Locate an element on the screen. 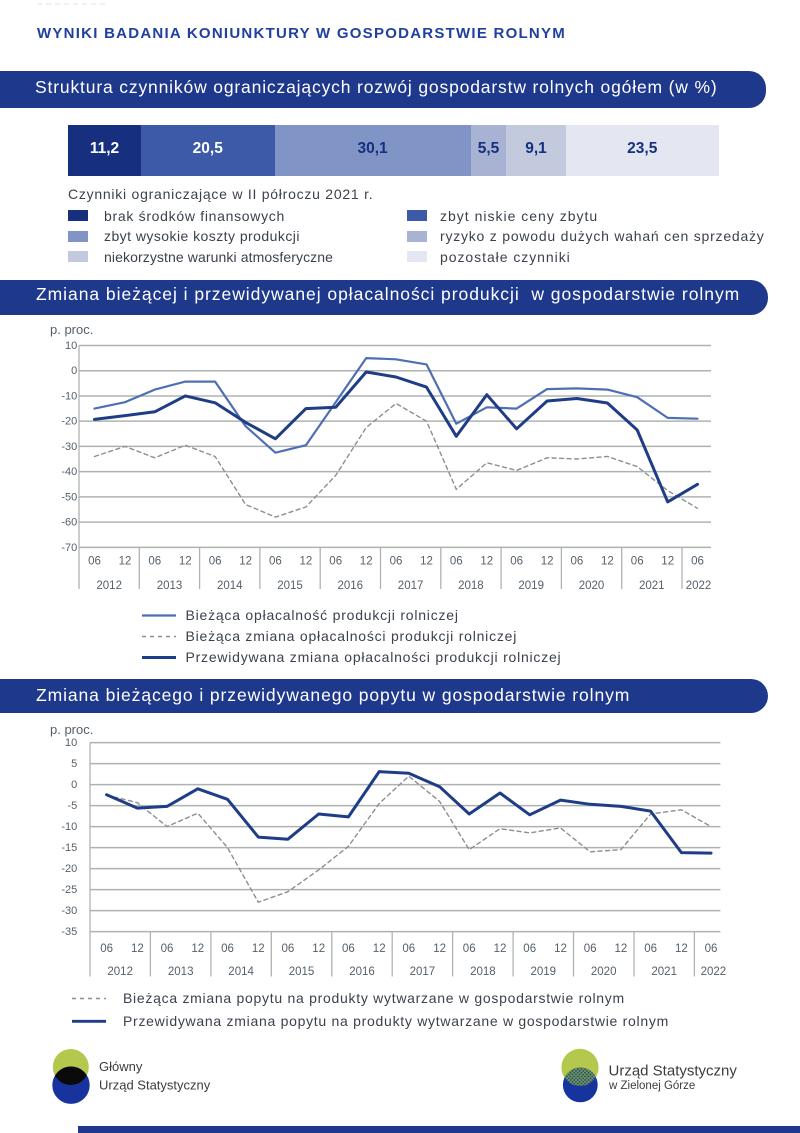 This screenshot has width=800, height=1133. svg-text: 5 is located at coordinates (74, 764).